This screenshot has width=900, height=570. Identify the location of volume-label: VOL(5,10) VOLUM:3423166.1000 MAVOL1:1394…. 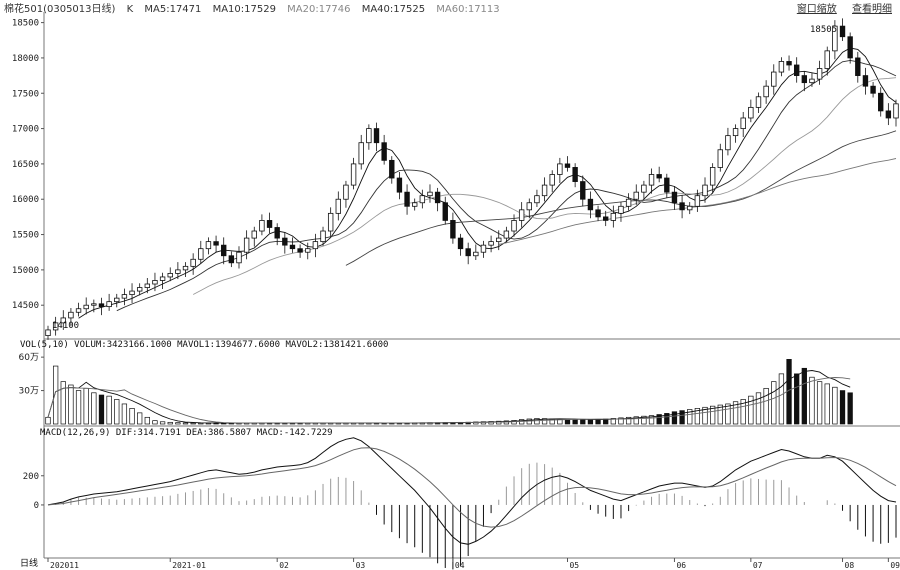
(204, 345).